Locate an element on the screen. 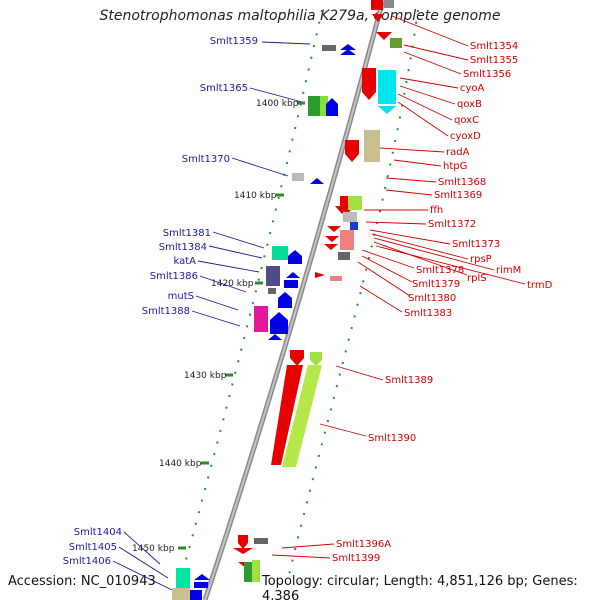 This screenshot has width=600, height=600. scale-label: 1440 kbp is located at coordinates (180, 464).